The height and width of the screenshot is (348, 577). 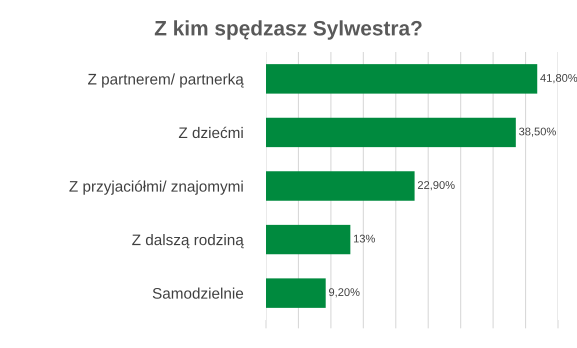 I want to click on y-tick-label: Z dalszą rodziną, so click(x=188, y=241).